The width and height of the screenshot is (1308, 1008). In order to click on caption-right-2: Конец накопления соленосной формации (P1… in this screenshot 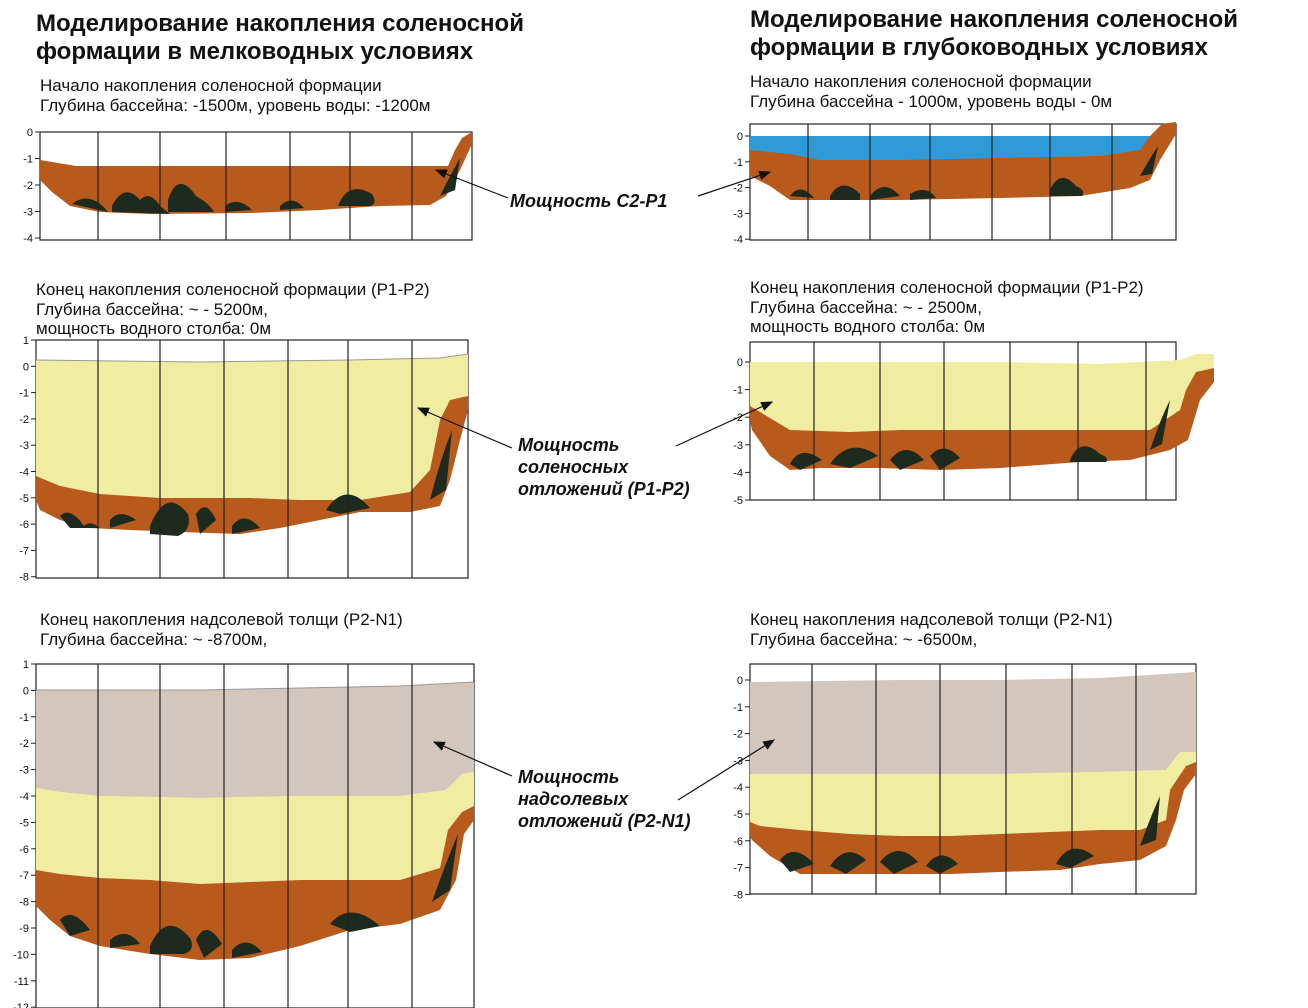, I will do `click(947, 307)`.